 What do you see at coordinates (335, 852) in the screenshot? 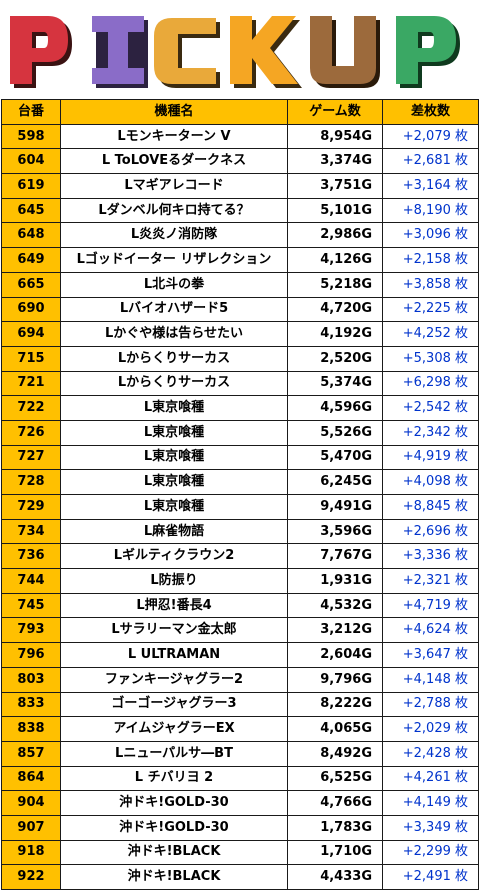
I see `game-count-cell: 1,710G` at bounding box center [335, 852].